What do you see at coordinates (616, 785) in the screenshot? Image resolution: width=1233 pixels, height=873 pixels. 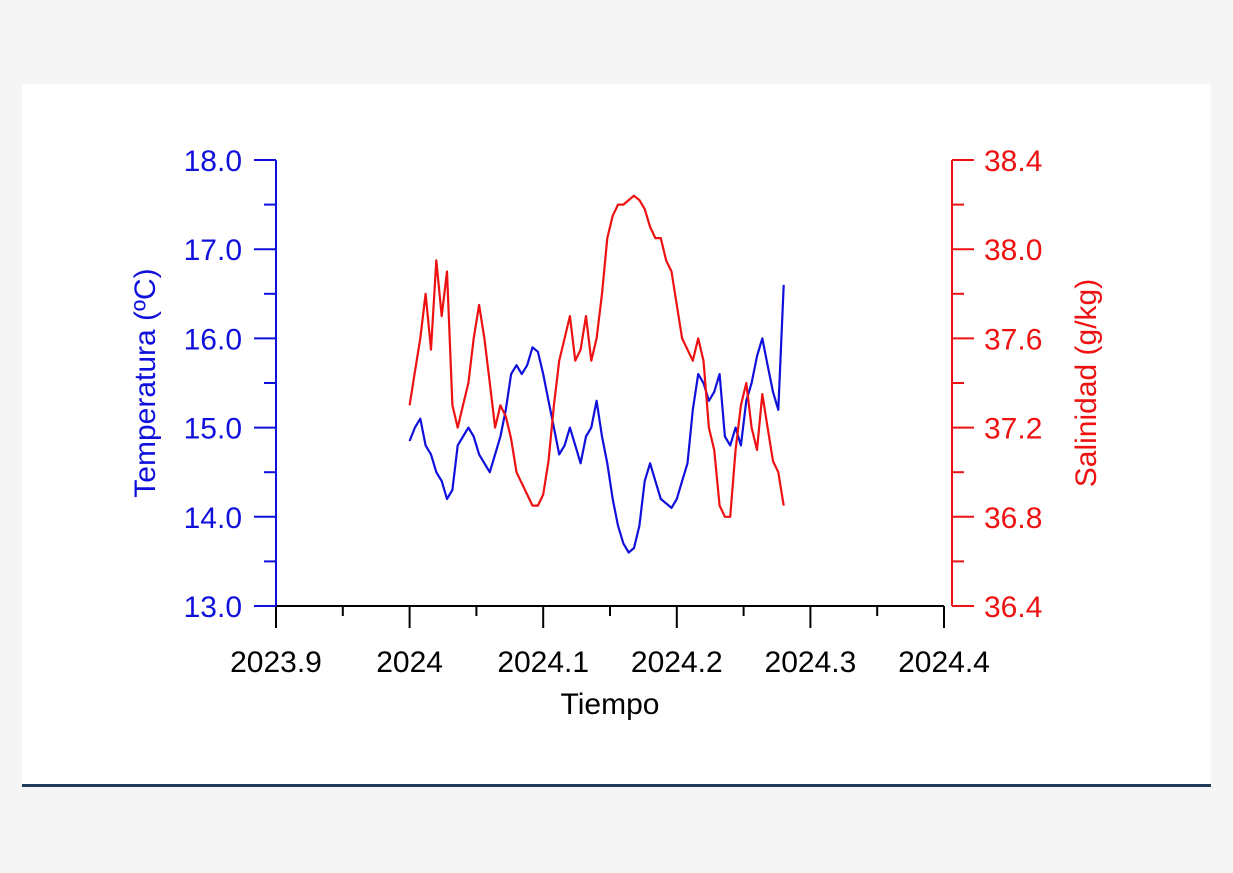 I see `panel-bottom-rule` at bounding box center [616, 785].